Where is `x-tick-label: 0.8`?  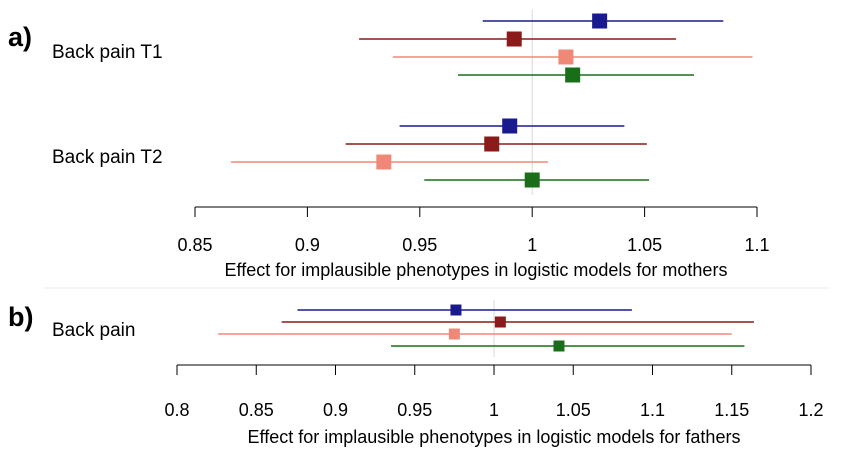
x-tick-label: 0.8 is located at coordinates (176, 410).